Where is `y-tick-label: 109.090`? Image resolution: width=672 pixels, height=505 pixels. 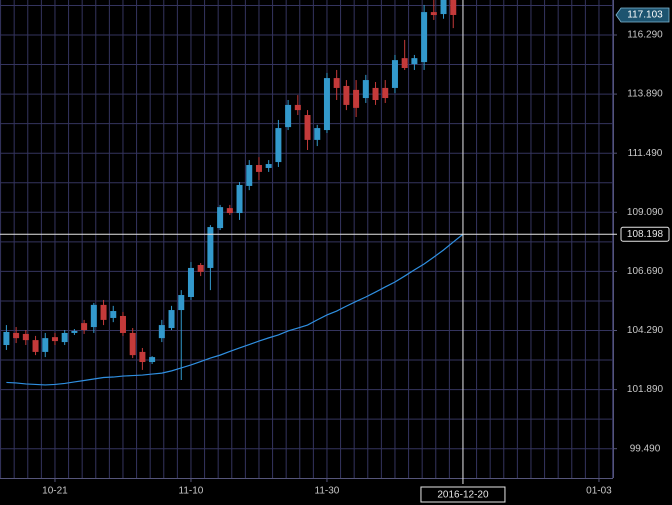 y-tick-label: 109.090 is located at coordinates (645, 212).